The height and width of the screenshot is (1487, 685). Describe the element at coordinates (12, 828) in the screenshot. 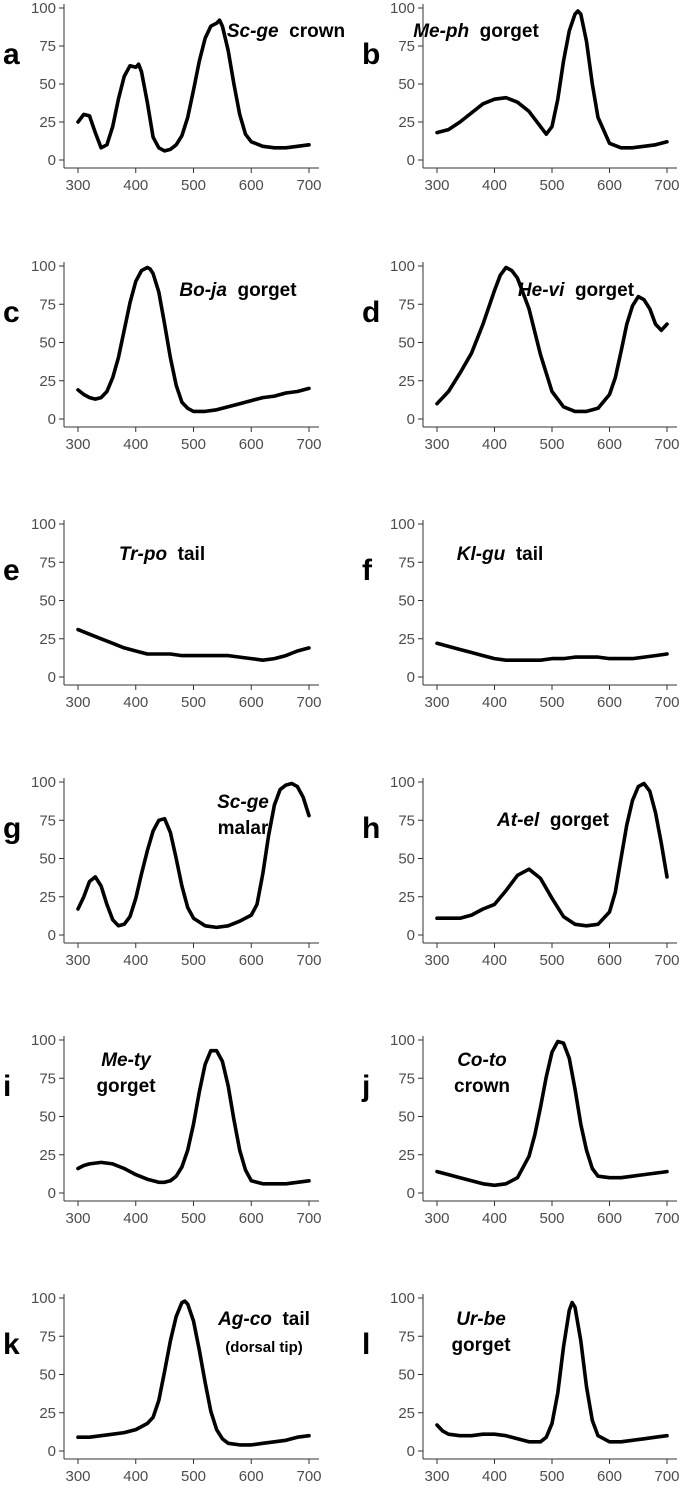

I see `panel-letter: g` at that location.